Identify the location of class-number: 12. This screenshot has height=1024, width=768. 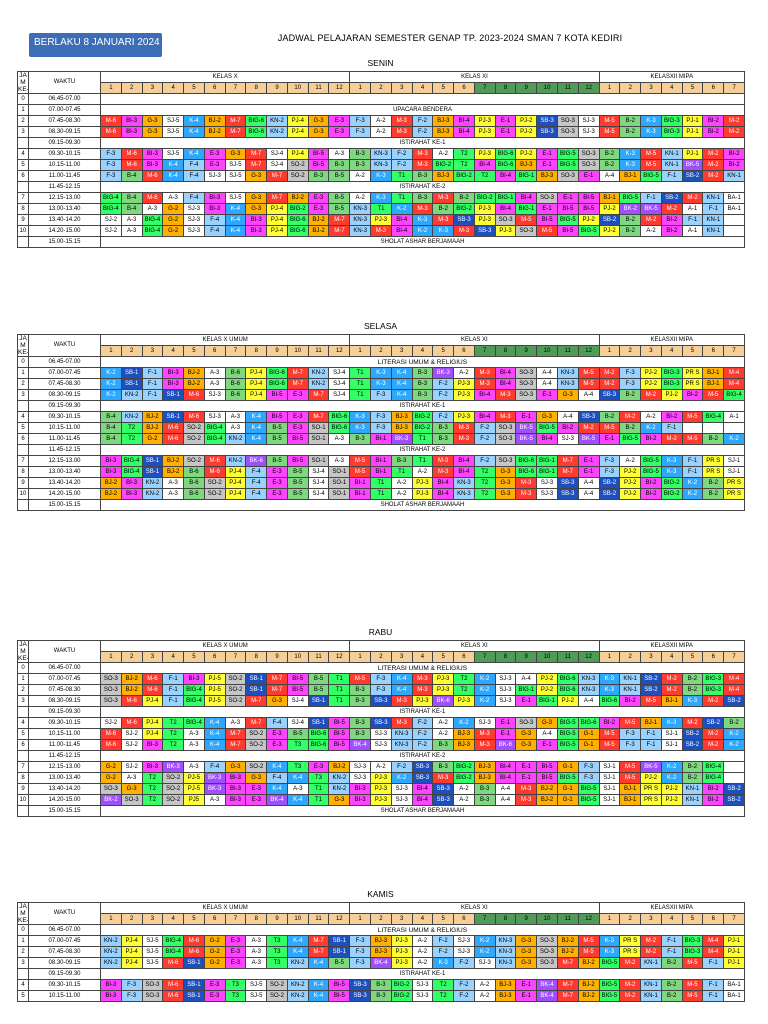
(588, 657).